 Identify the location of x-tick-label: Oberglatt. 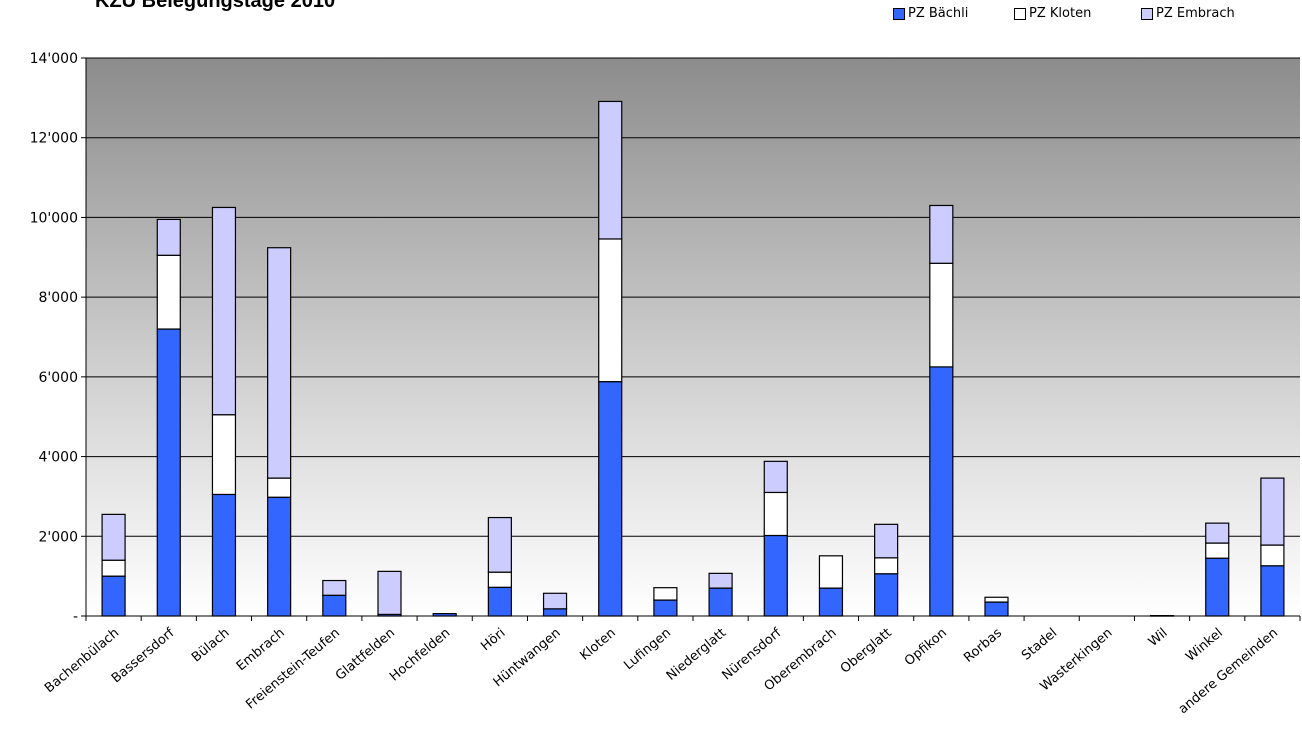
(866, 651).